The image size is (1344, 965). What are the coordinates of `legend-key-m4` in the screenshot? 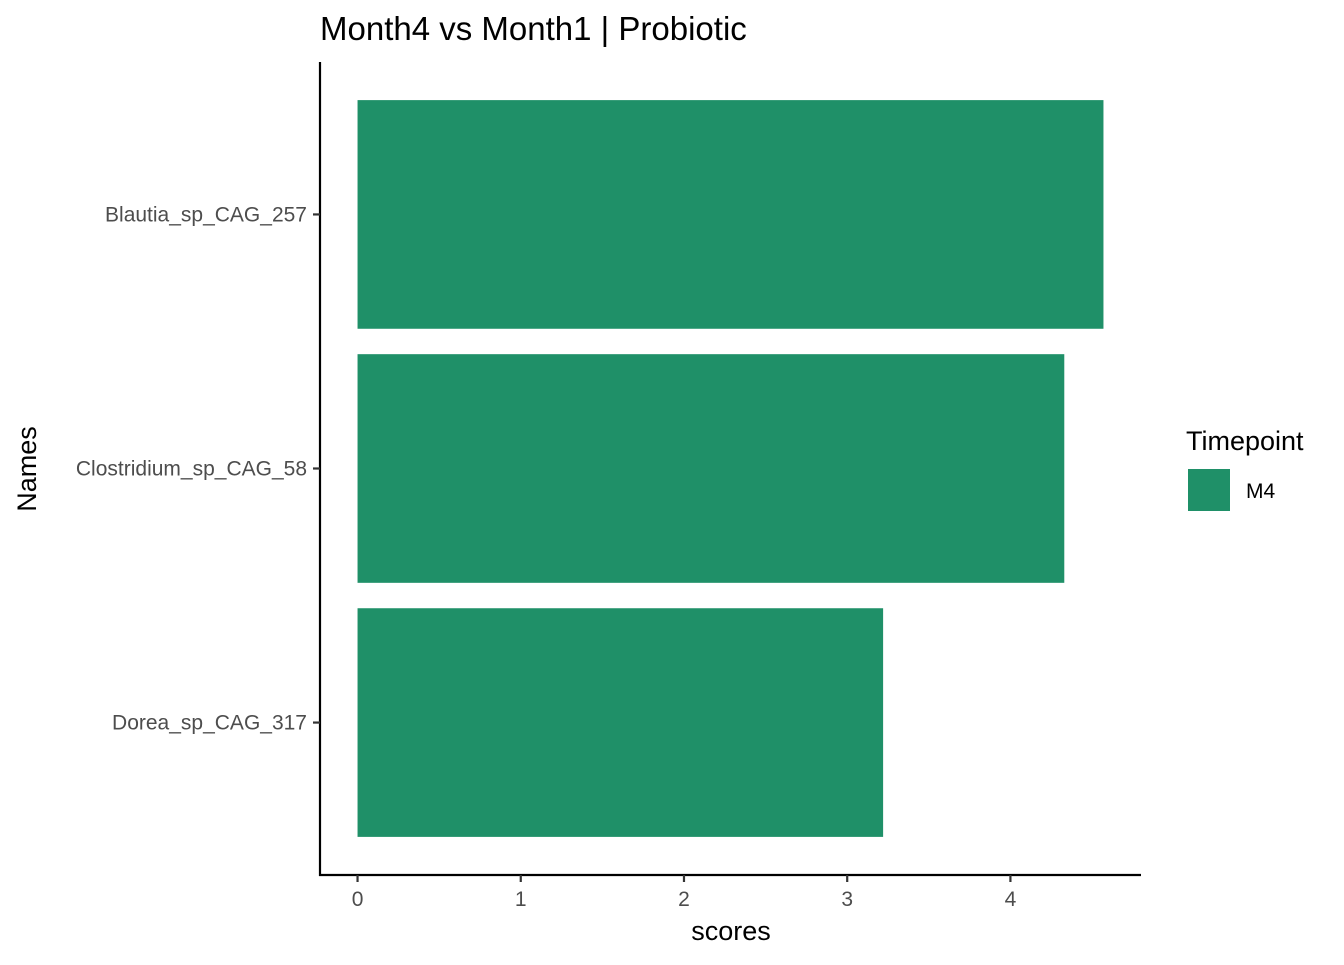 It's located at (1209, 490).